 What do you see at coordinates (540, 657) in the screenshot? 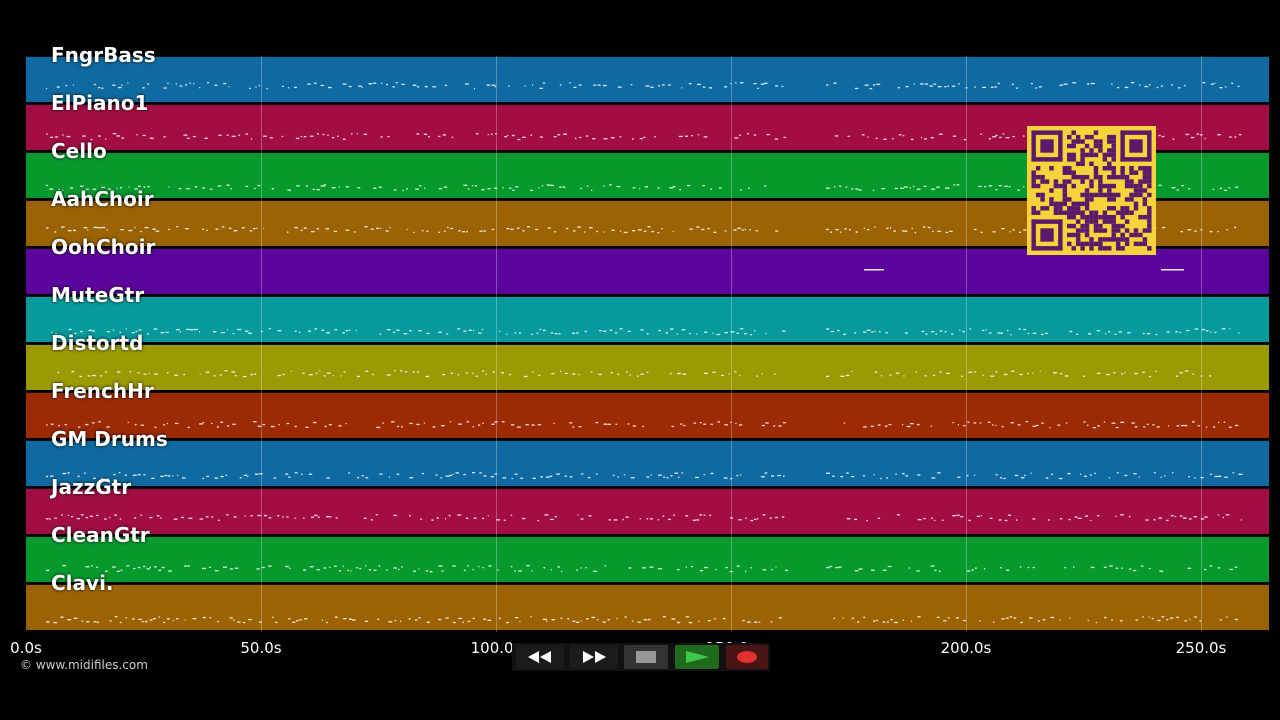
I see `rewind-button` at bounding box center [540, 657].